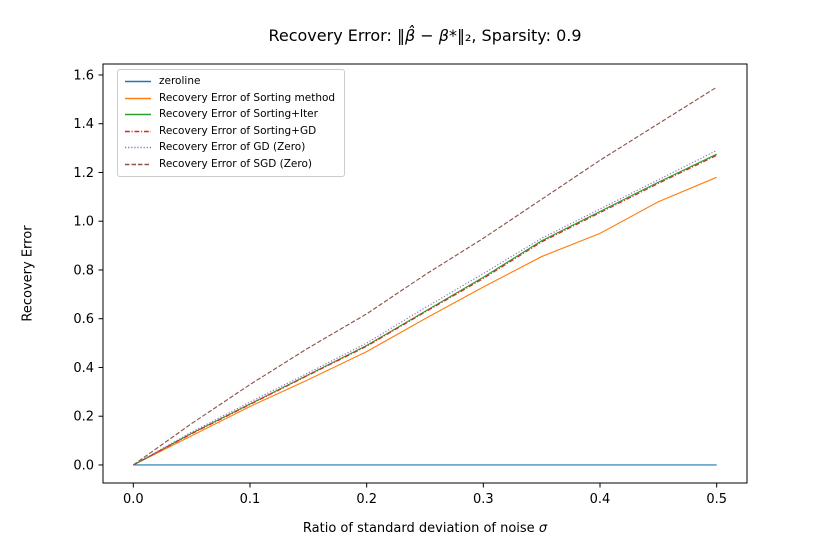 This screenshot has height=554, width=830. I want to click on y-tick-label: 1.0, so click(83, 222).